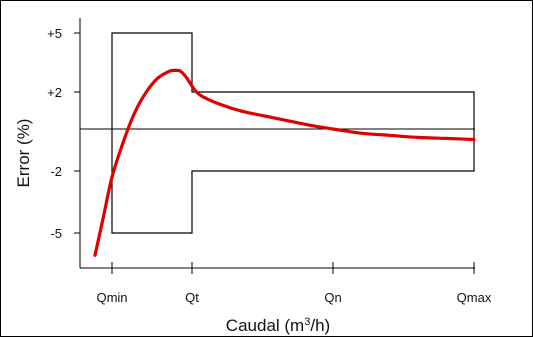  What do you see at coordinates (265, 325) in the screenshot?
I see `x-axis-title-main: Caudal (m` at bounding box center [265, 325].